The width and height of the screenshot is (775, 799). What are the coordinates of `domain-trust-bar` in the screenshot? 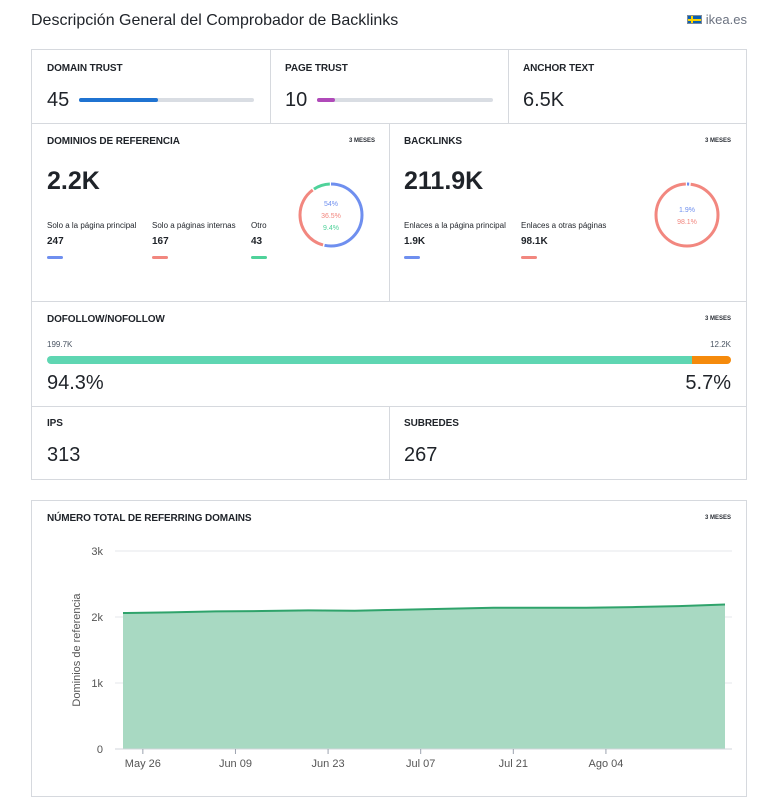 It's located at (166, 100).